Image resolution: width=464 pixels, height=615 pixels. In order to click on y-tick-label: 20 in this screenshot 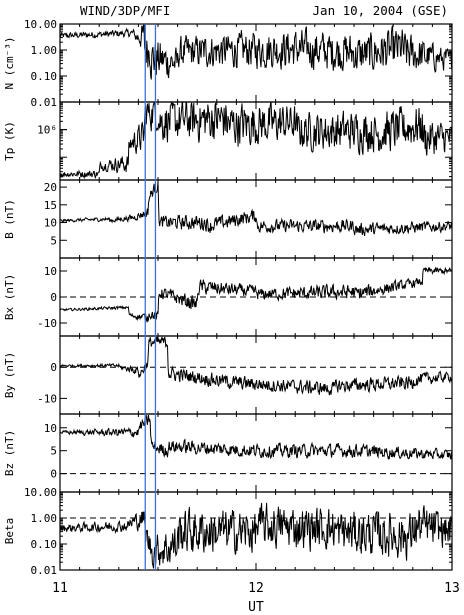, I will do `click(50, 187)`.